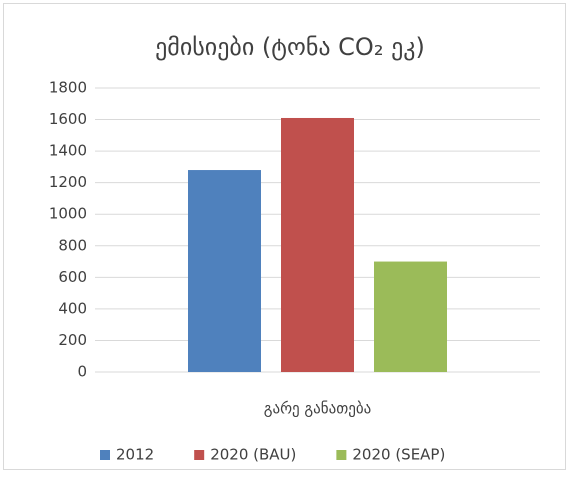  What do you see at coordinates (68, 182) in the screenshot?
I see `y-tick-label: 1200` at bounding box center [68, 182].